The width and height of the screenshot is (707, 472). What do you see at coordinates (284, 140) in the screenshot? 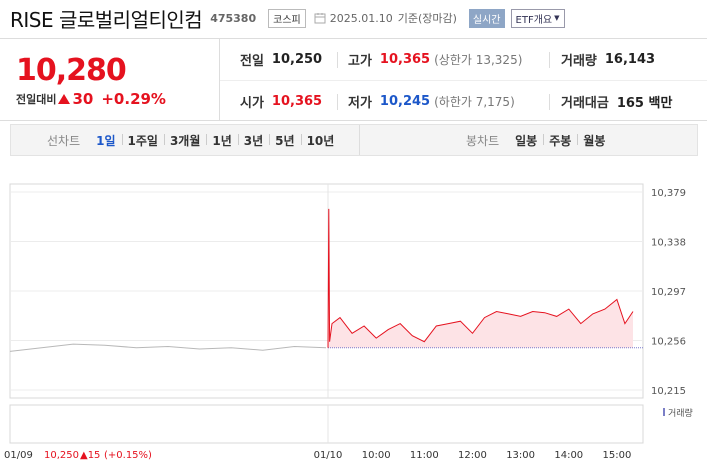
I see `tab-5year: 5년` at bounding box center [284, 140].